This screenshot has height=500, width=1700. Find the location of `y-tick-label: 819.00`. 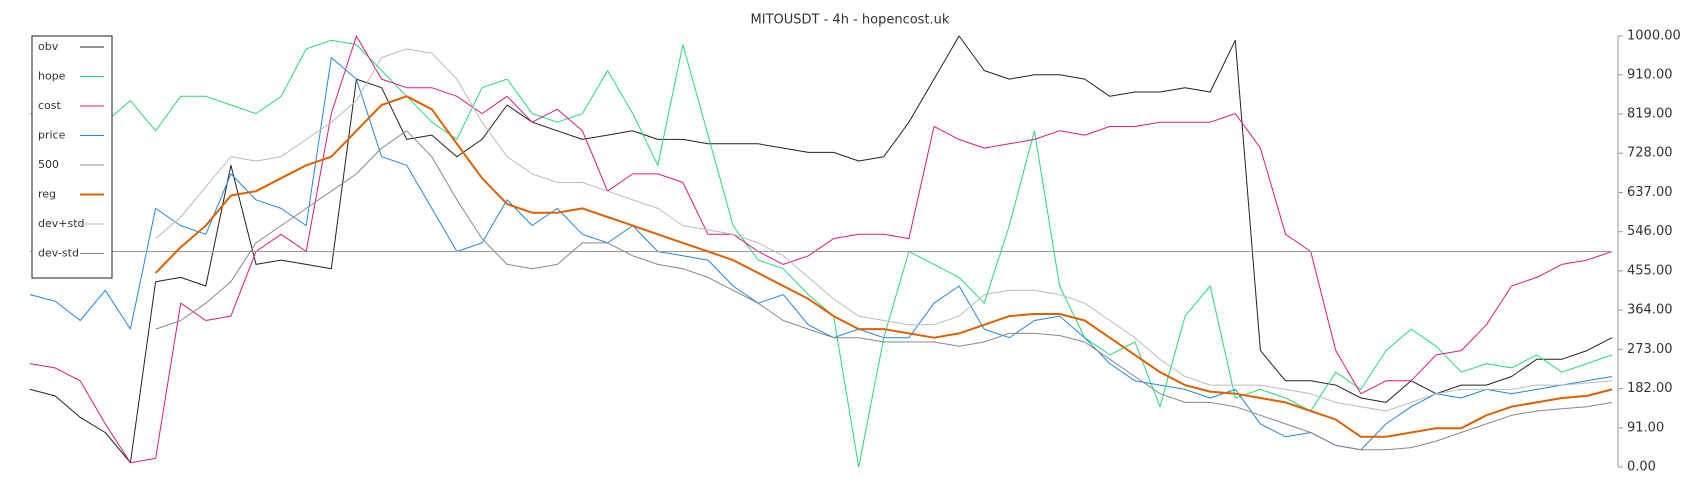

y-tick-label: 819.00 is located at coordinates (1650, 114).